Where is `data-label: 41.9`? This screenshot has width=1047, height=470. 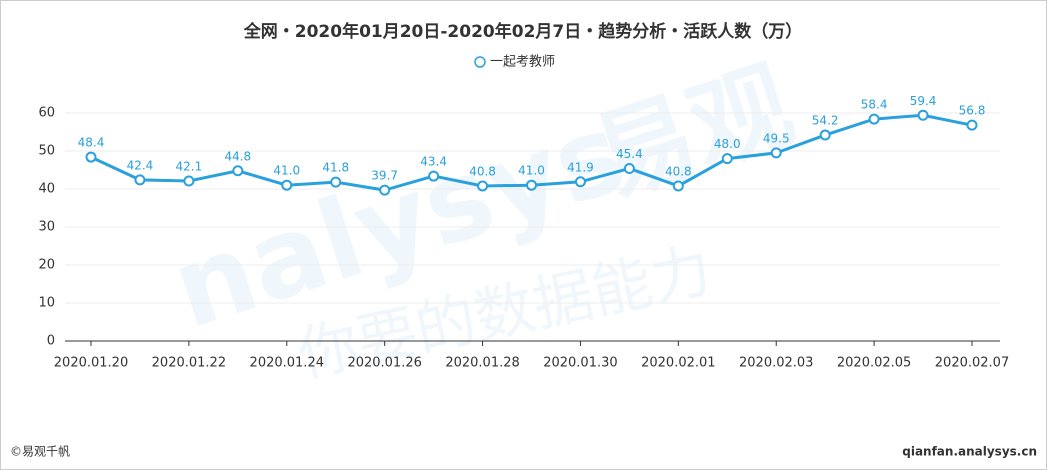 data-label: 41.9 is located at coordinates (580, 167).